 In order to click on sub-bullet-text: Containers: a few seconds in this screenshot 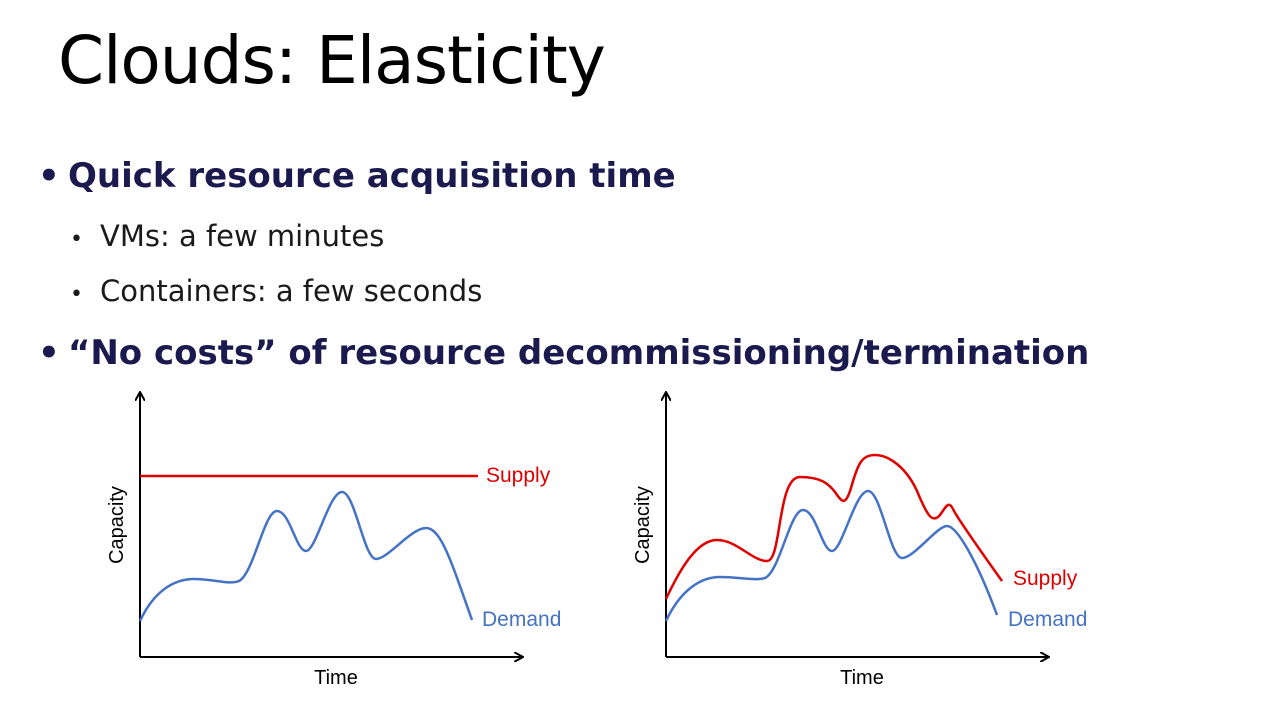, I will do `click(291, 291)`.